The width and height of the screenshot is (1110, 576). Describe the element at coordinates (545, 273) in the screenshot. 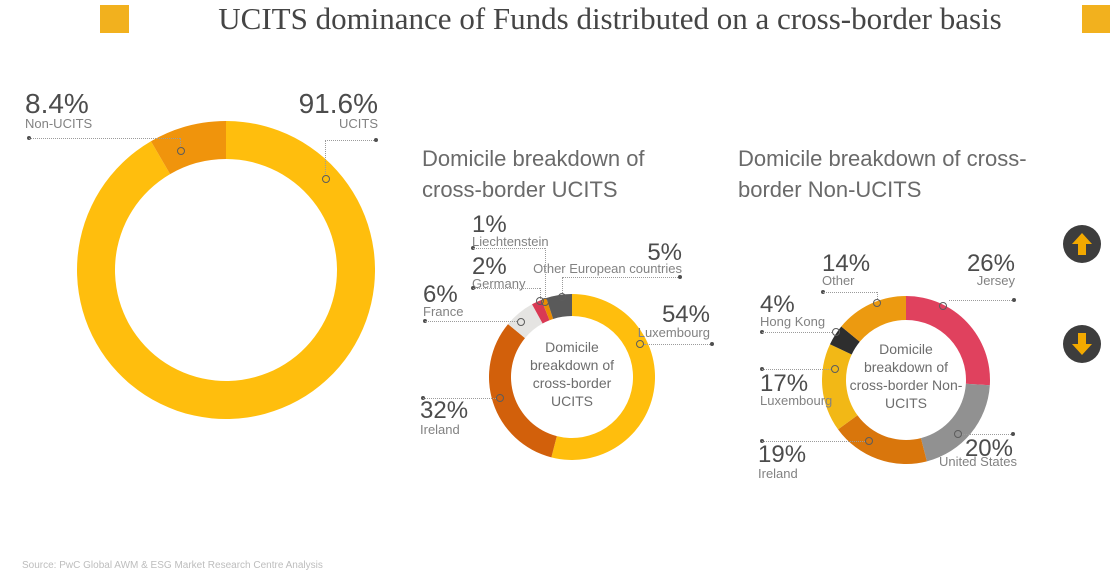

I see `leader-line-liechtenstein-v` at that location.